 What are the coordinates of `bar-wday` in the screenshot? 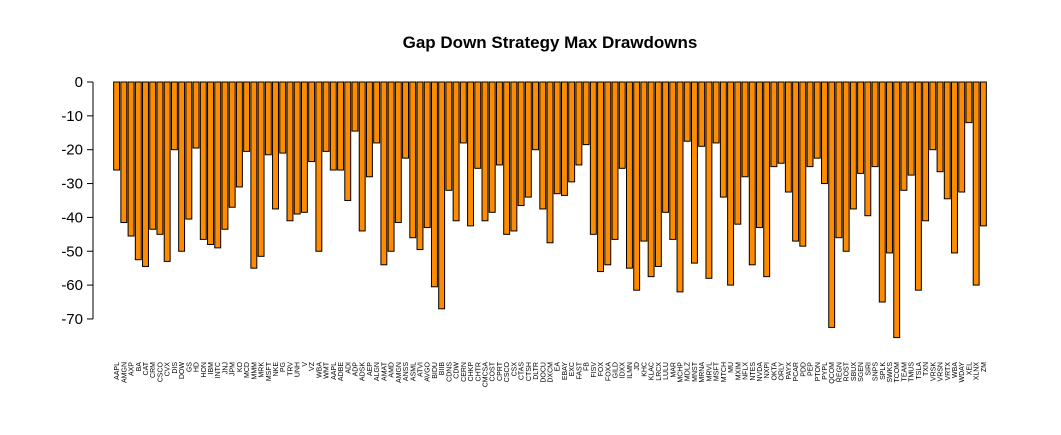 It's located at (962, 137).